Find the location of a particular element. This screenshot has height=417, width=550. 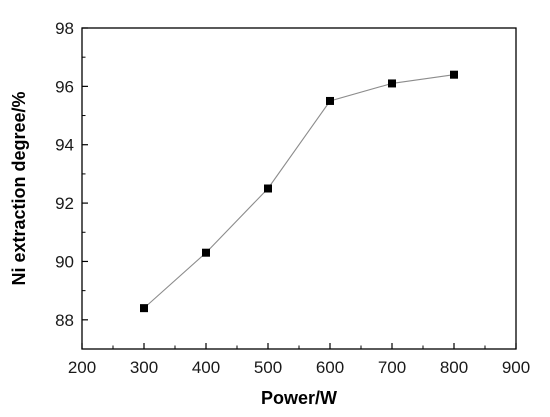

x-tick-label: 600 is located at coordinates (330, 367).